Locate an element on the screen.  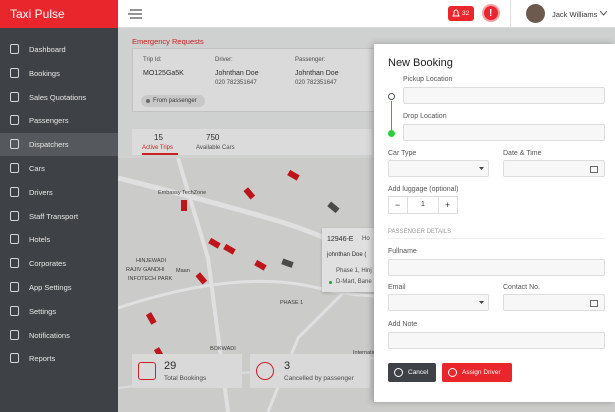
fullname-input is located at coordinates (496, 267).